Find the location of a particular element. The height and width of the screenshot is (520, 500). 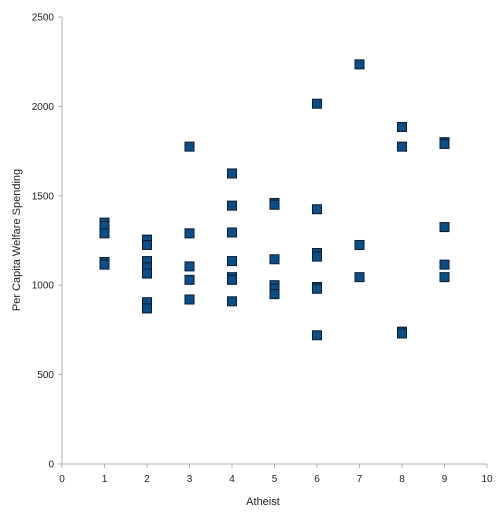

x-tick-label: 9 is located at coordinates (445, 479).